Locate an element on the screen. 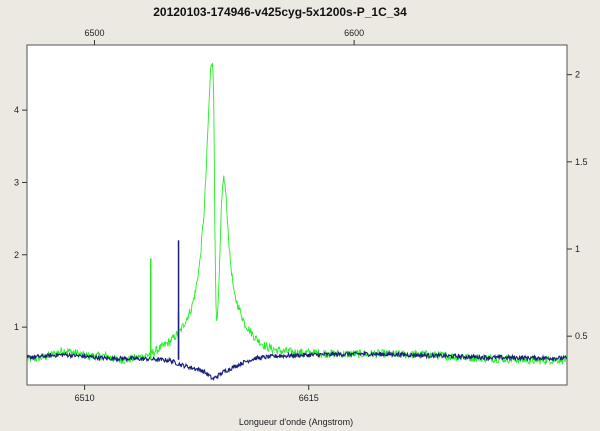  chart-title: 20120103-174946-v425cyg-5x1200s-P_1C_34 is located at coordinates (280, 12).